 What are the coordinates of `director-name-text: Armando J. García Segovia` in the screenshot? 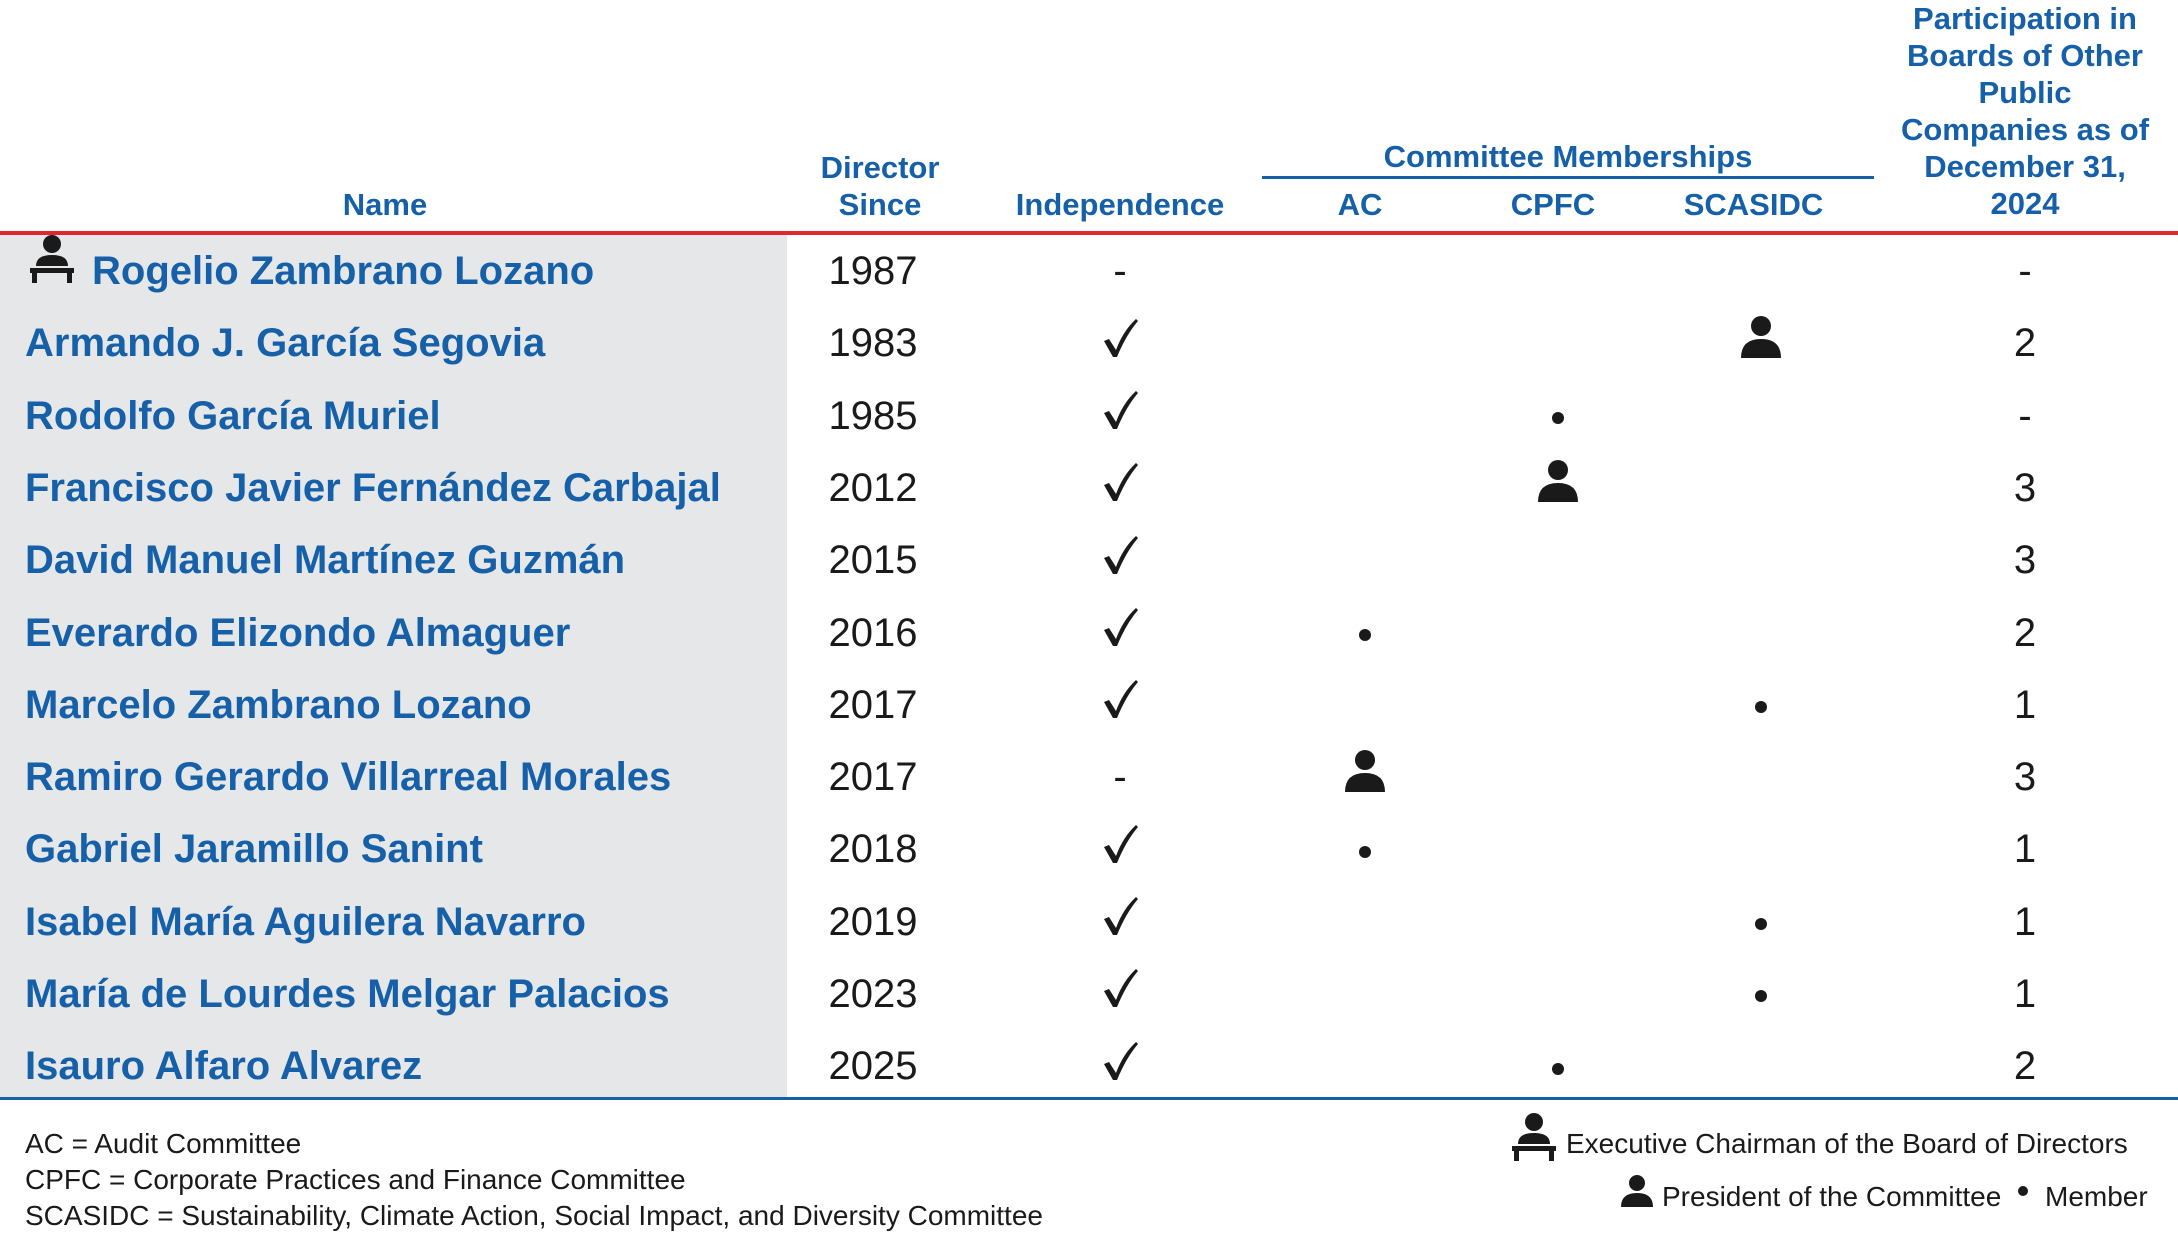 It's located at (285, 343).